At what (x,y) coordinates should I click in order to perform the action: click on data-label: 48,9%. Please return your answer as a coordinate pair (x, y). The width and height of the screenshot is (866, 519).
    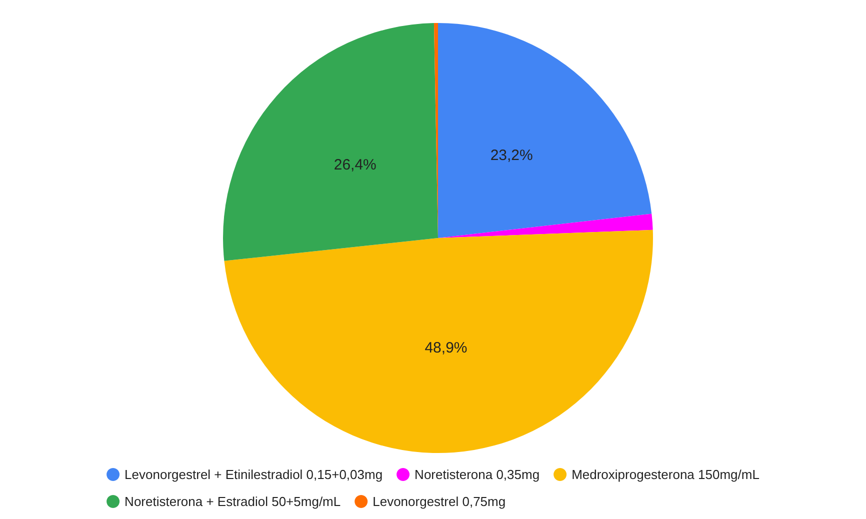
    Looking at the image, I should click on (446, 348).